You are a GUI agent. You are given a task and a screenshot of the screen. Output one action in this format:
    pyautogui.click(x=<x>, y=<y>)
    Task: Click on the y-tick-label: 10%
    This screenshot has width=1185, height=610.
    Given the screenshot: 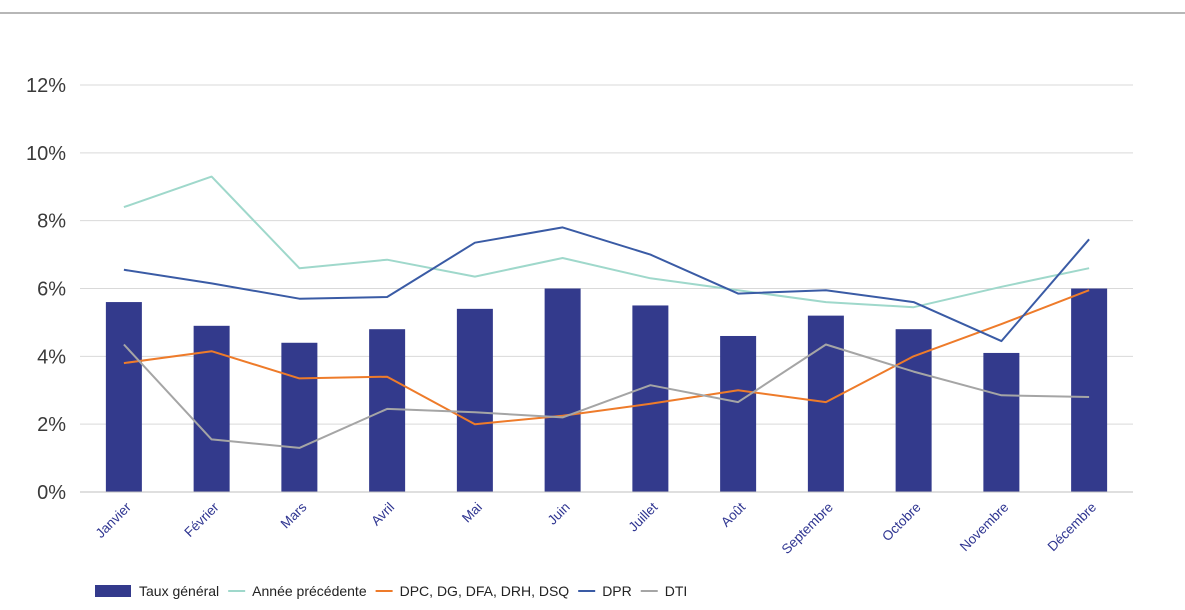 What is the action you would take?
    pyautogui.click(x=46, y=154)
    